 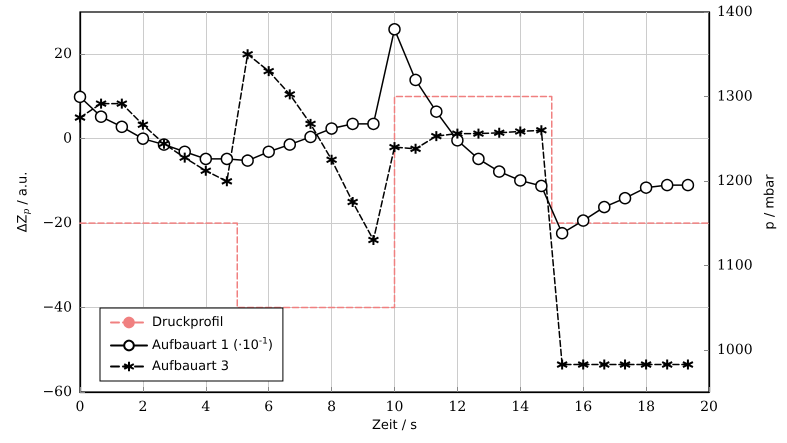 What do you see at coordinates (190, 366) in the screenshot?
I see `legend-label: Aufbauart 3` at bounding box center [190, 366].